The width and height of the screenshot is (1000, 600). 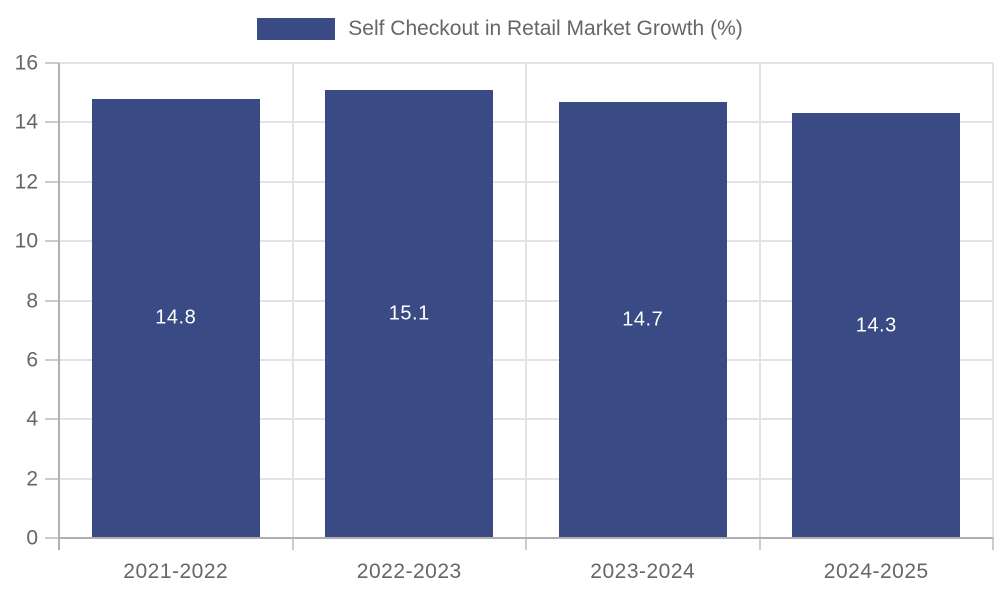 What do you see at coordinates (32, 419) in the screenshot?
I see `y-tick-label: 4` at bounding box center [32, 419].